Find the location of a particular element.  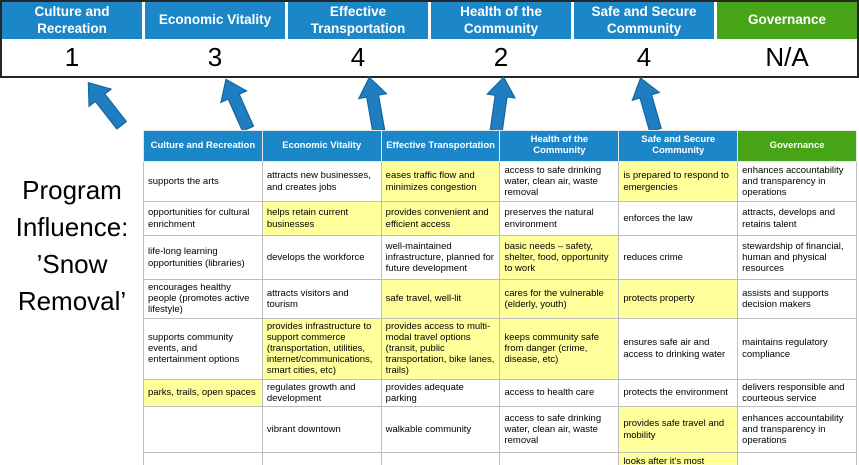

influence-cell: provides convenient and efficient access is located at coordinates (440, 218).